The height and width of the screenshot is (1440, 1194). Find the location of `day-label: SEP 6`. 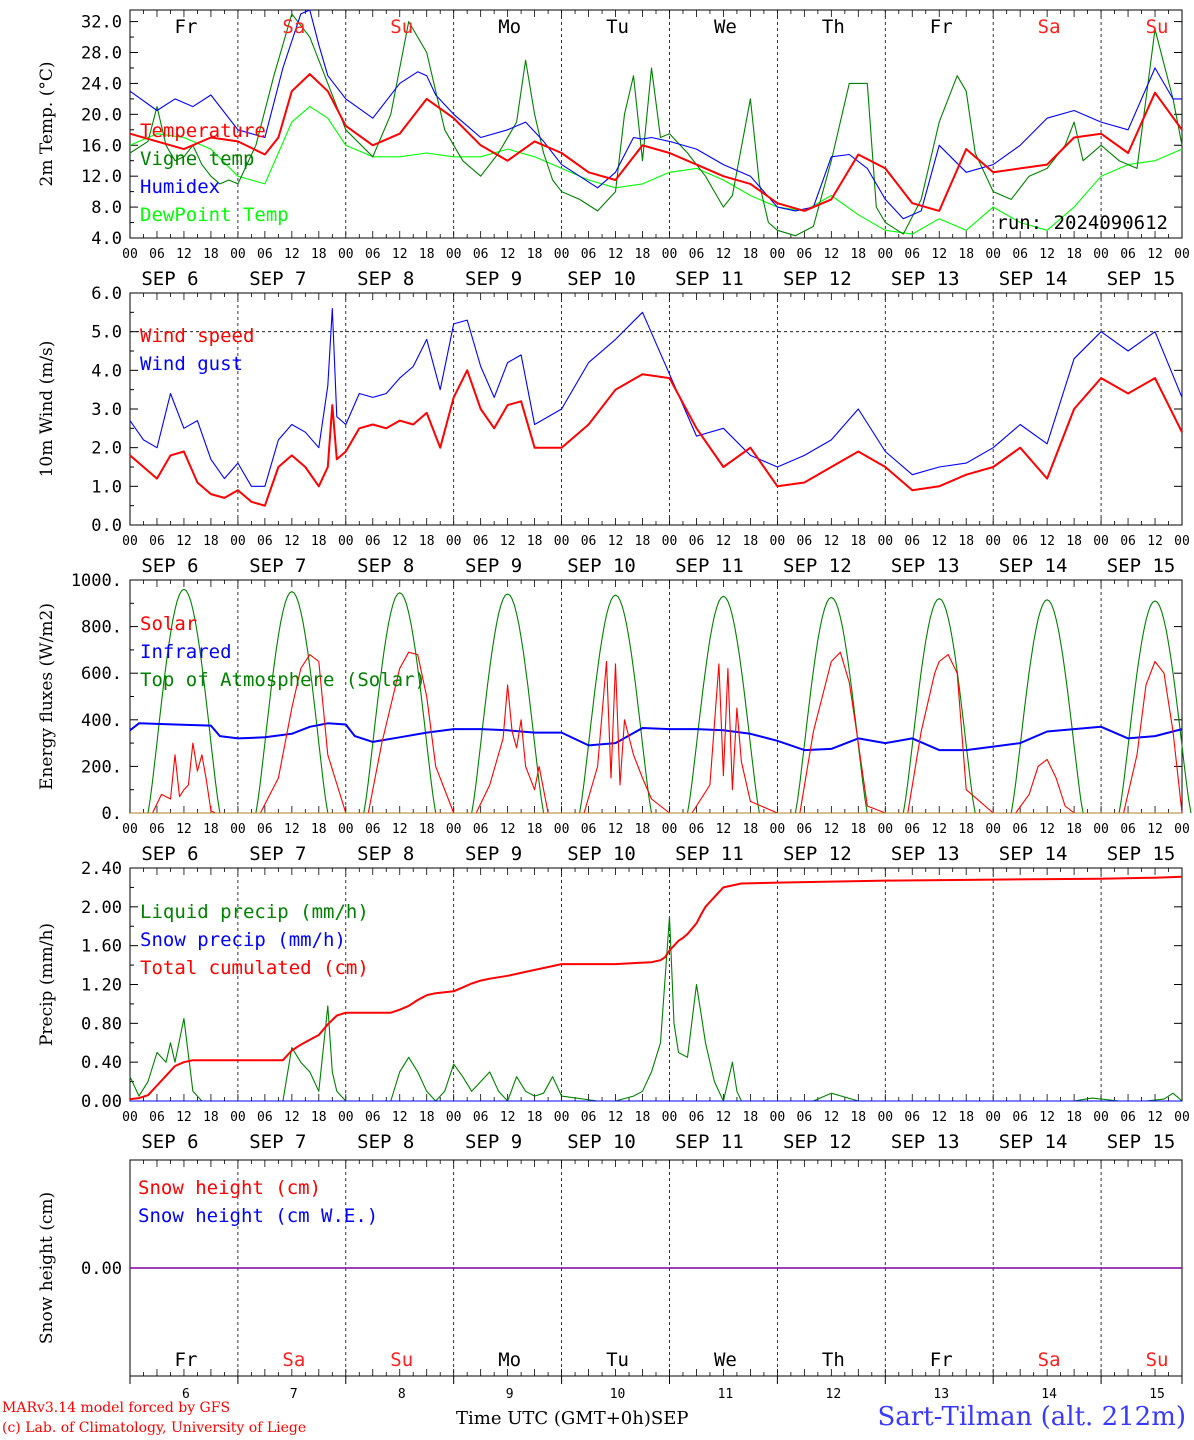

day-label: SEP 6 is located at coordinates (169, 854).